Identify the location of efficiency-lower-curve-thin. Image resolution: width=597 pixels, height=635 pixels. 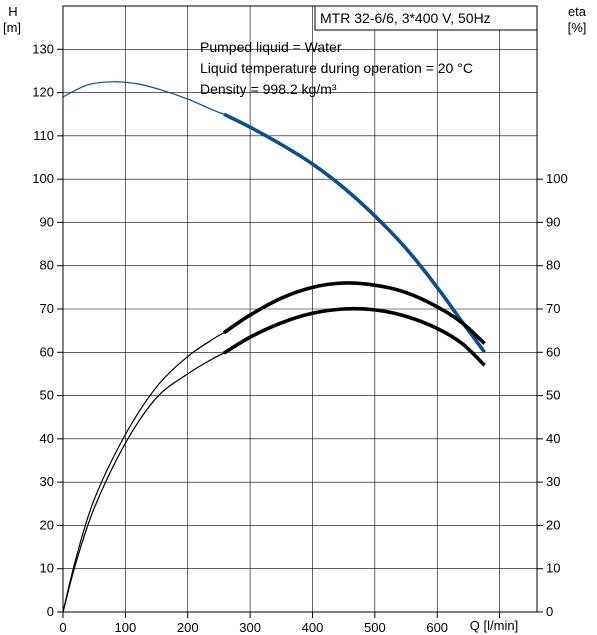
(143, 482).